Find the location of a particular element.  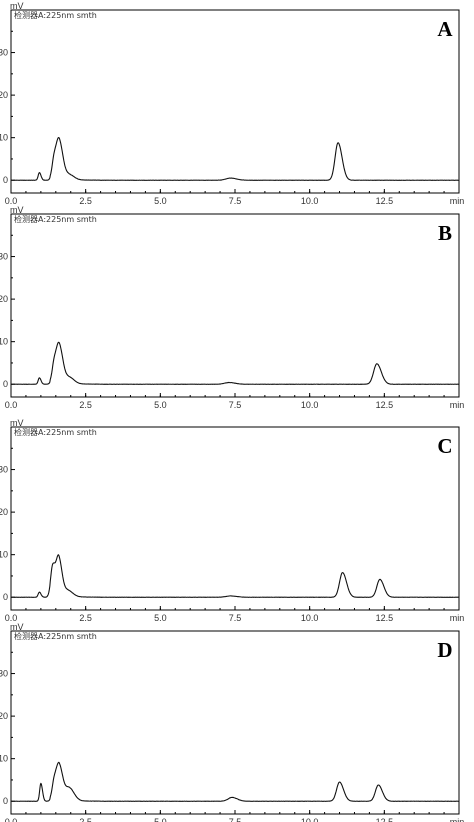

panel-letter: D is located at coordinates (444, 650).